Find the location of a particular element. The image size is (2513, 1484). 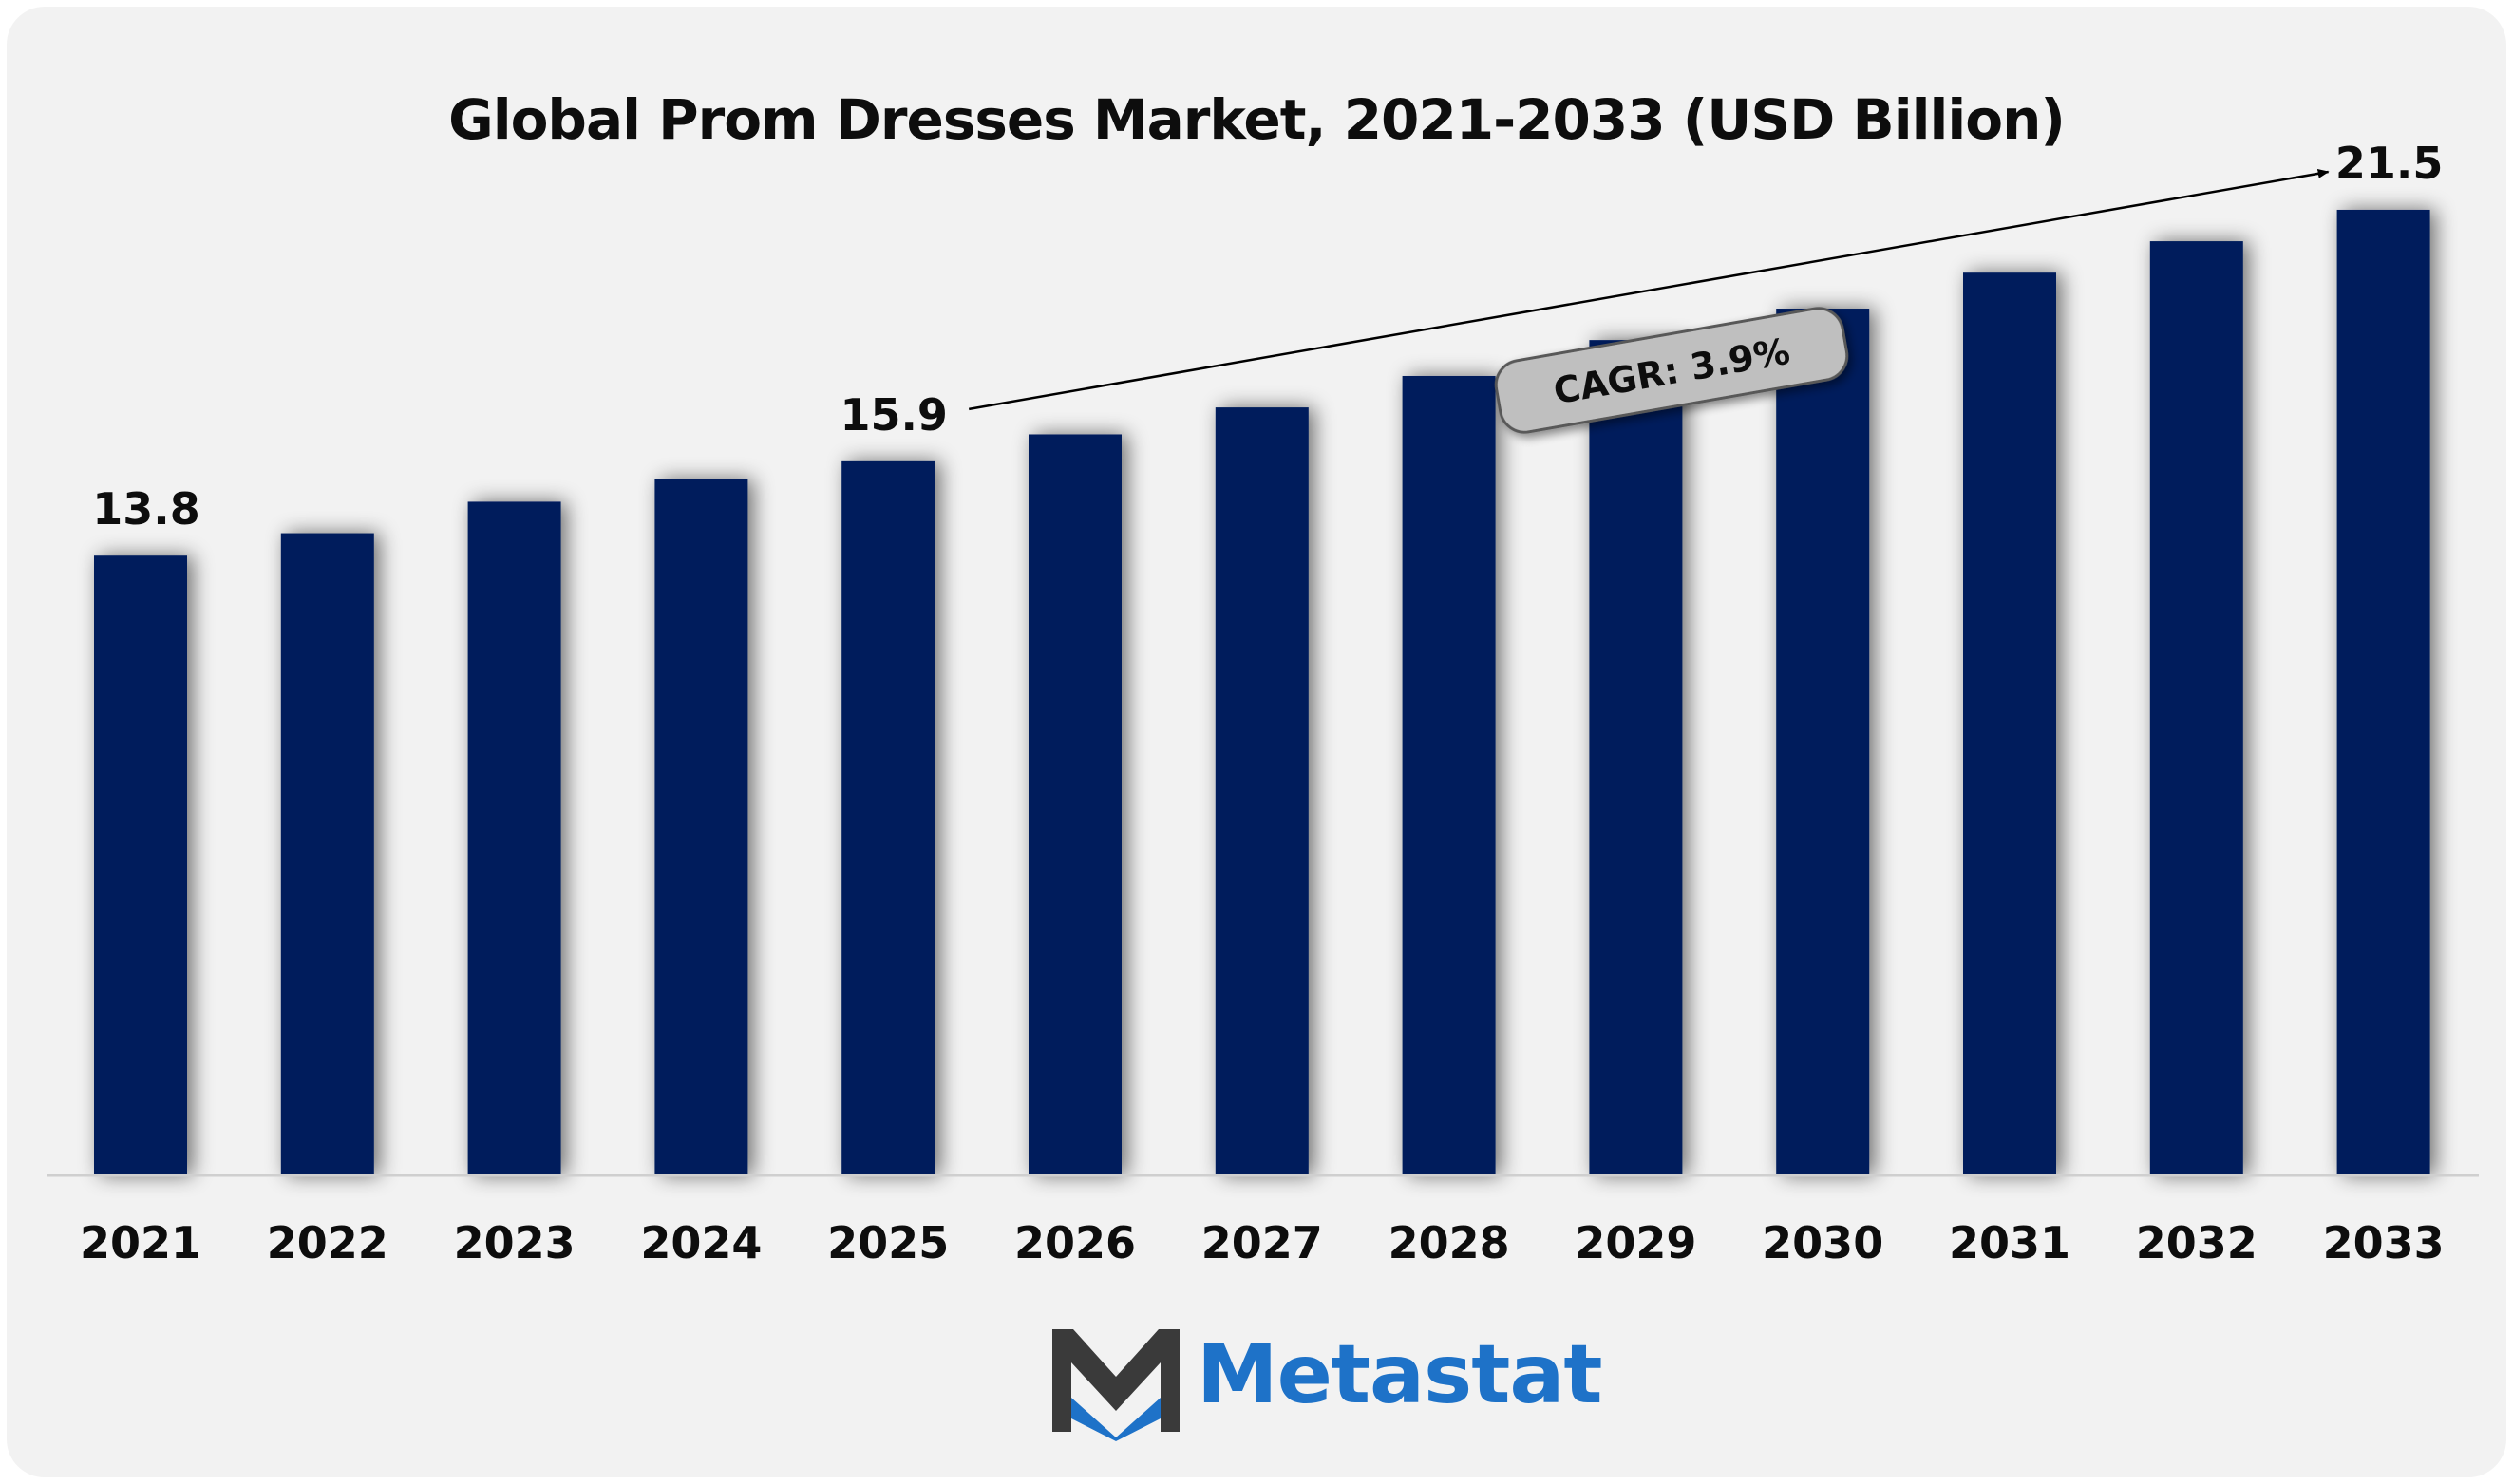

bar-2029 is located at coordinates (1636, 757).